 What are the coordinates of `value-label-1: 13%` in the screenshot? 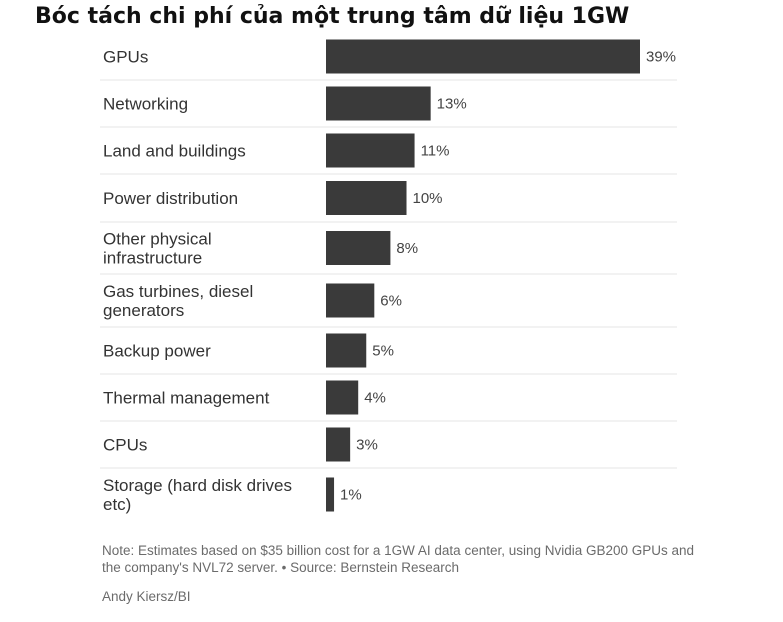 It's located at (452, 104).